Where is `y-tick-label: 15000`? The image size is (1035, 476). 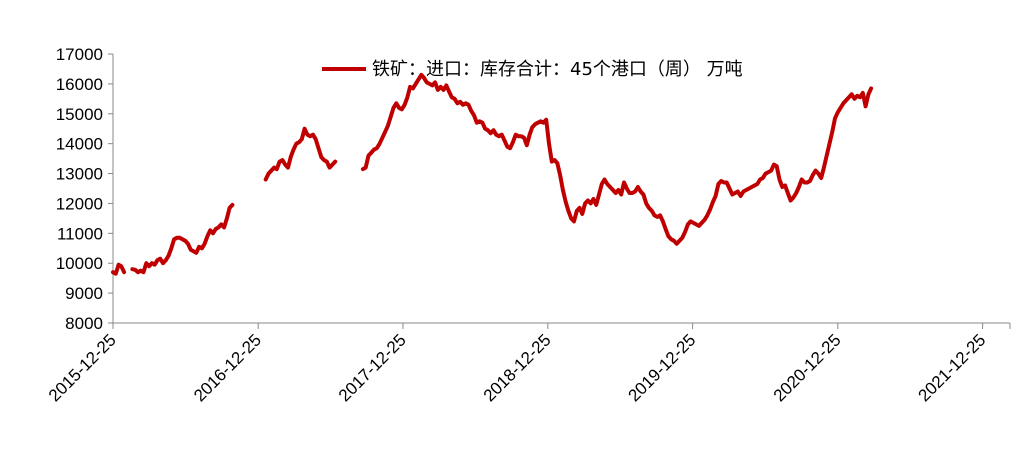 y-tick-label: 15000 is located at coordinates (79, 114).